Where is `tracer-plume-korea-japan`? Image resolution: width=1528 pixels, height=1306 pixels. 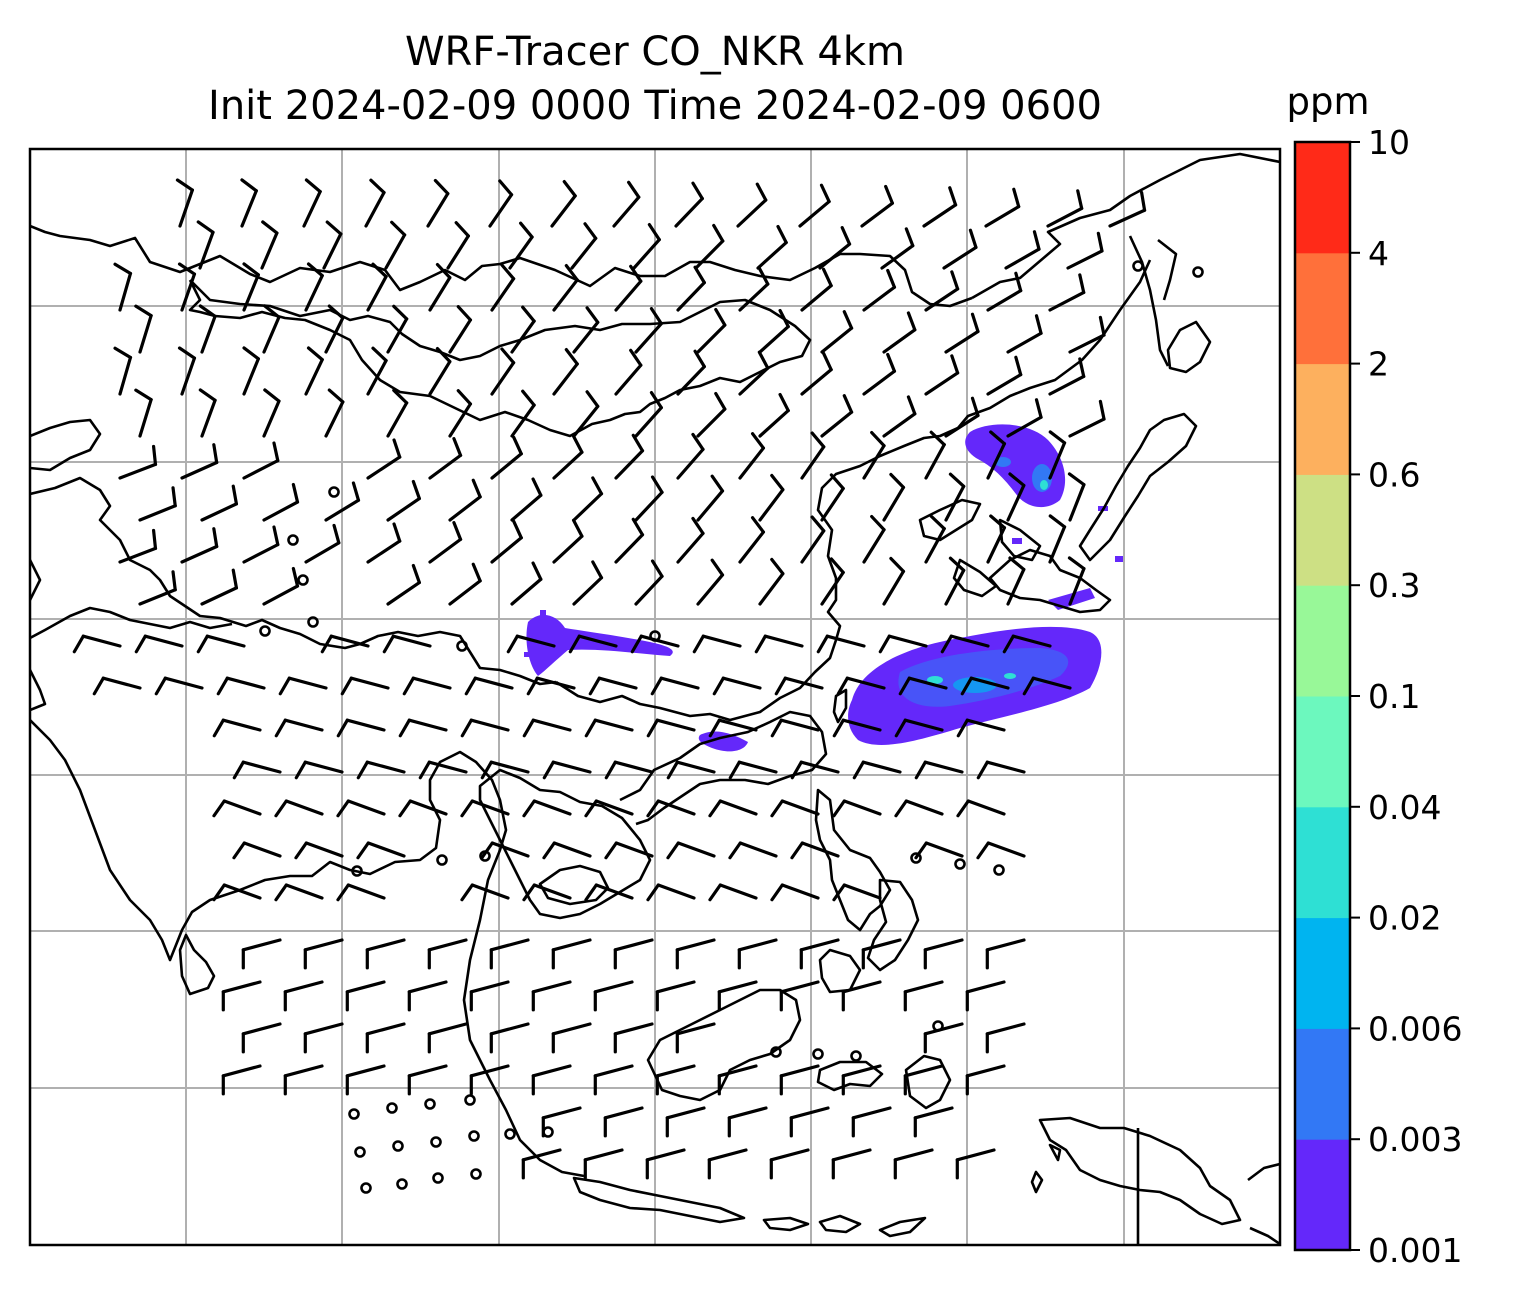 tracer-plume-korea-japan is located at coordinates (1044, 517).